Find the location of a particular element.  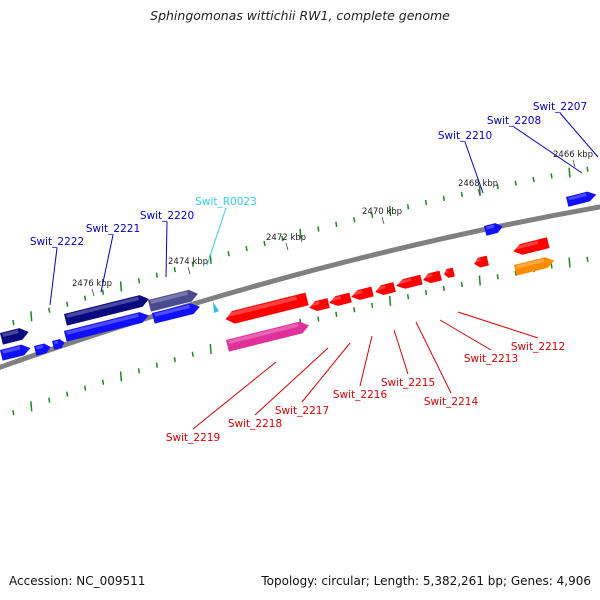

kbp-label: 2472 kbp is located at coordinates (286, 238).